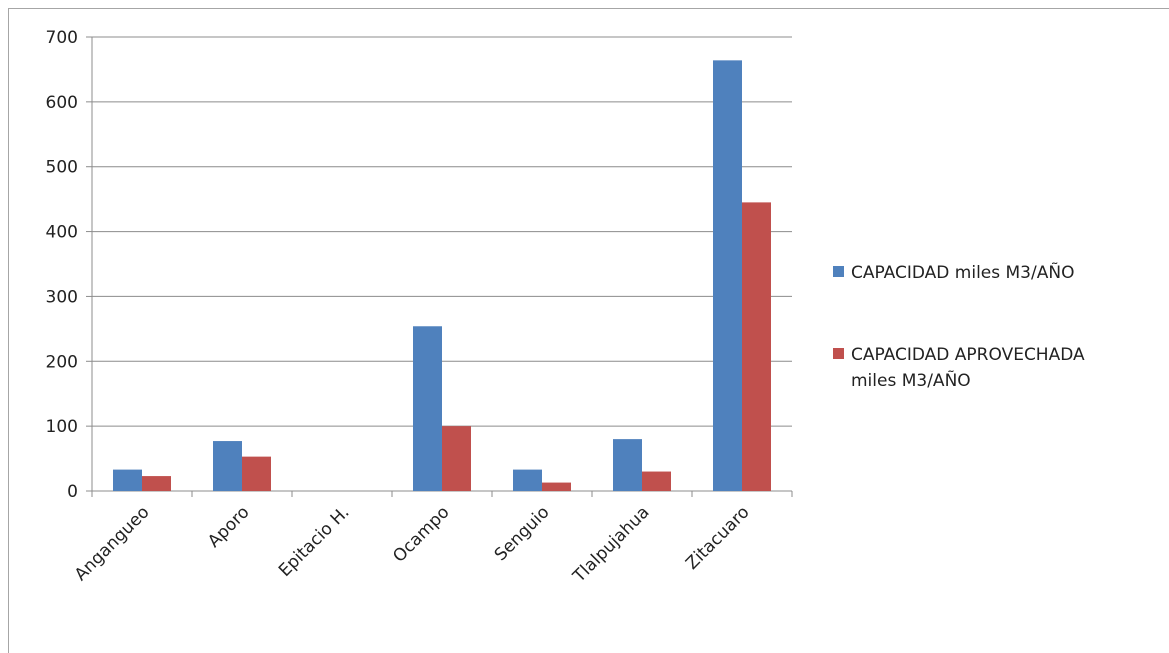  Describe the element at coordinates (962, 272) in the screenshot. I see `legend-label: CAPACIDAD miles M3/AÑO` at that location.